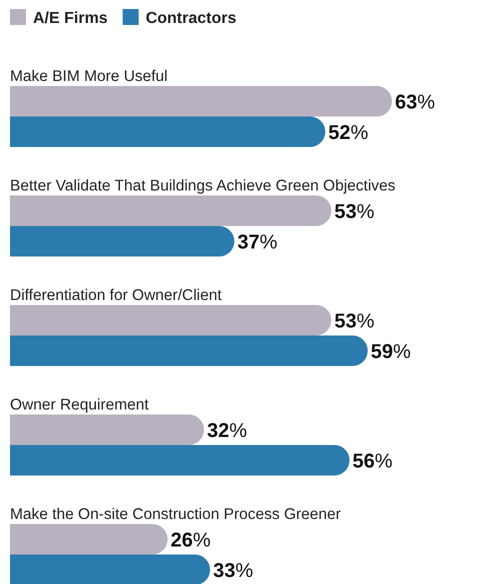 The height and width of the screenshot is (584, 504). I want to click on y-tick-label: Better Validate That Buildings Achieve Green Objectives, so click(203, 186).